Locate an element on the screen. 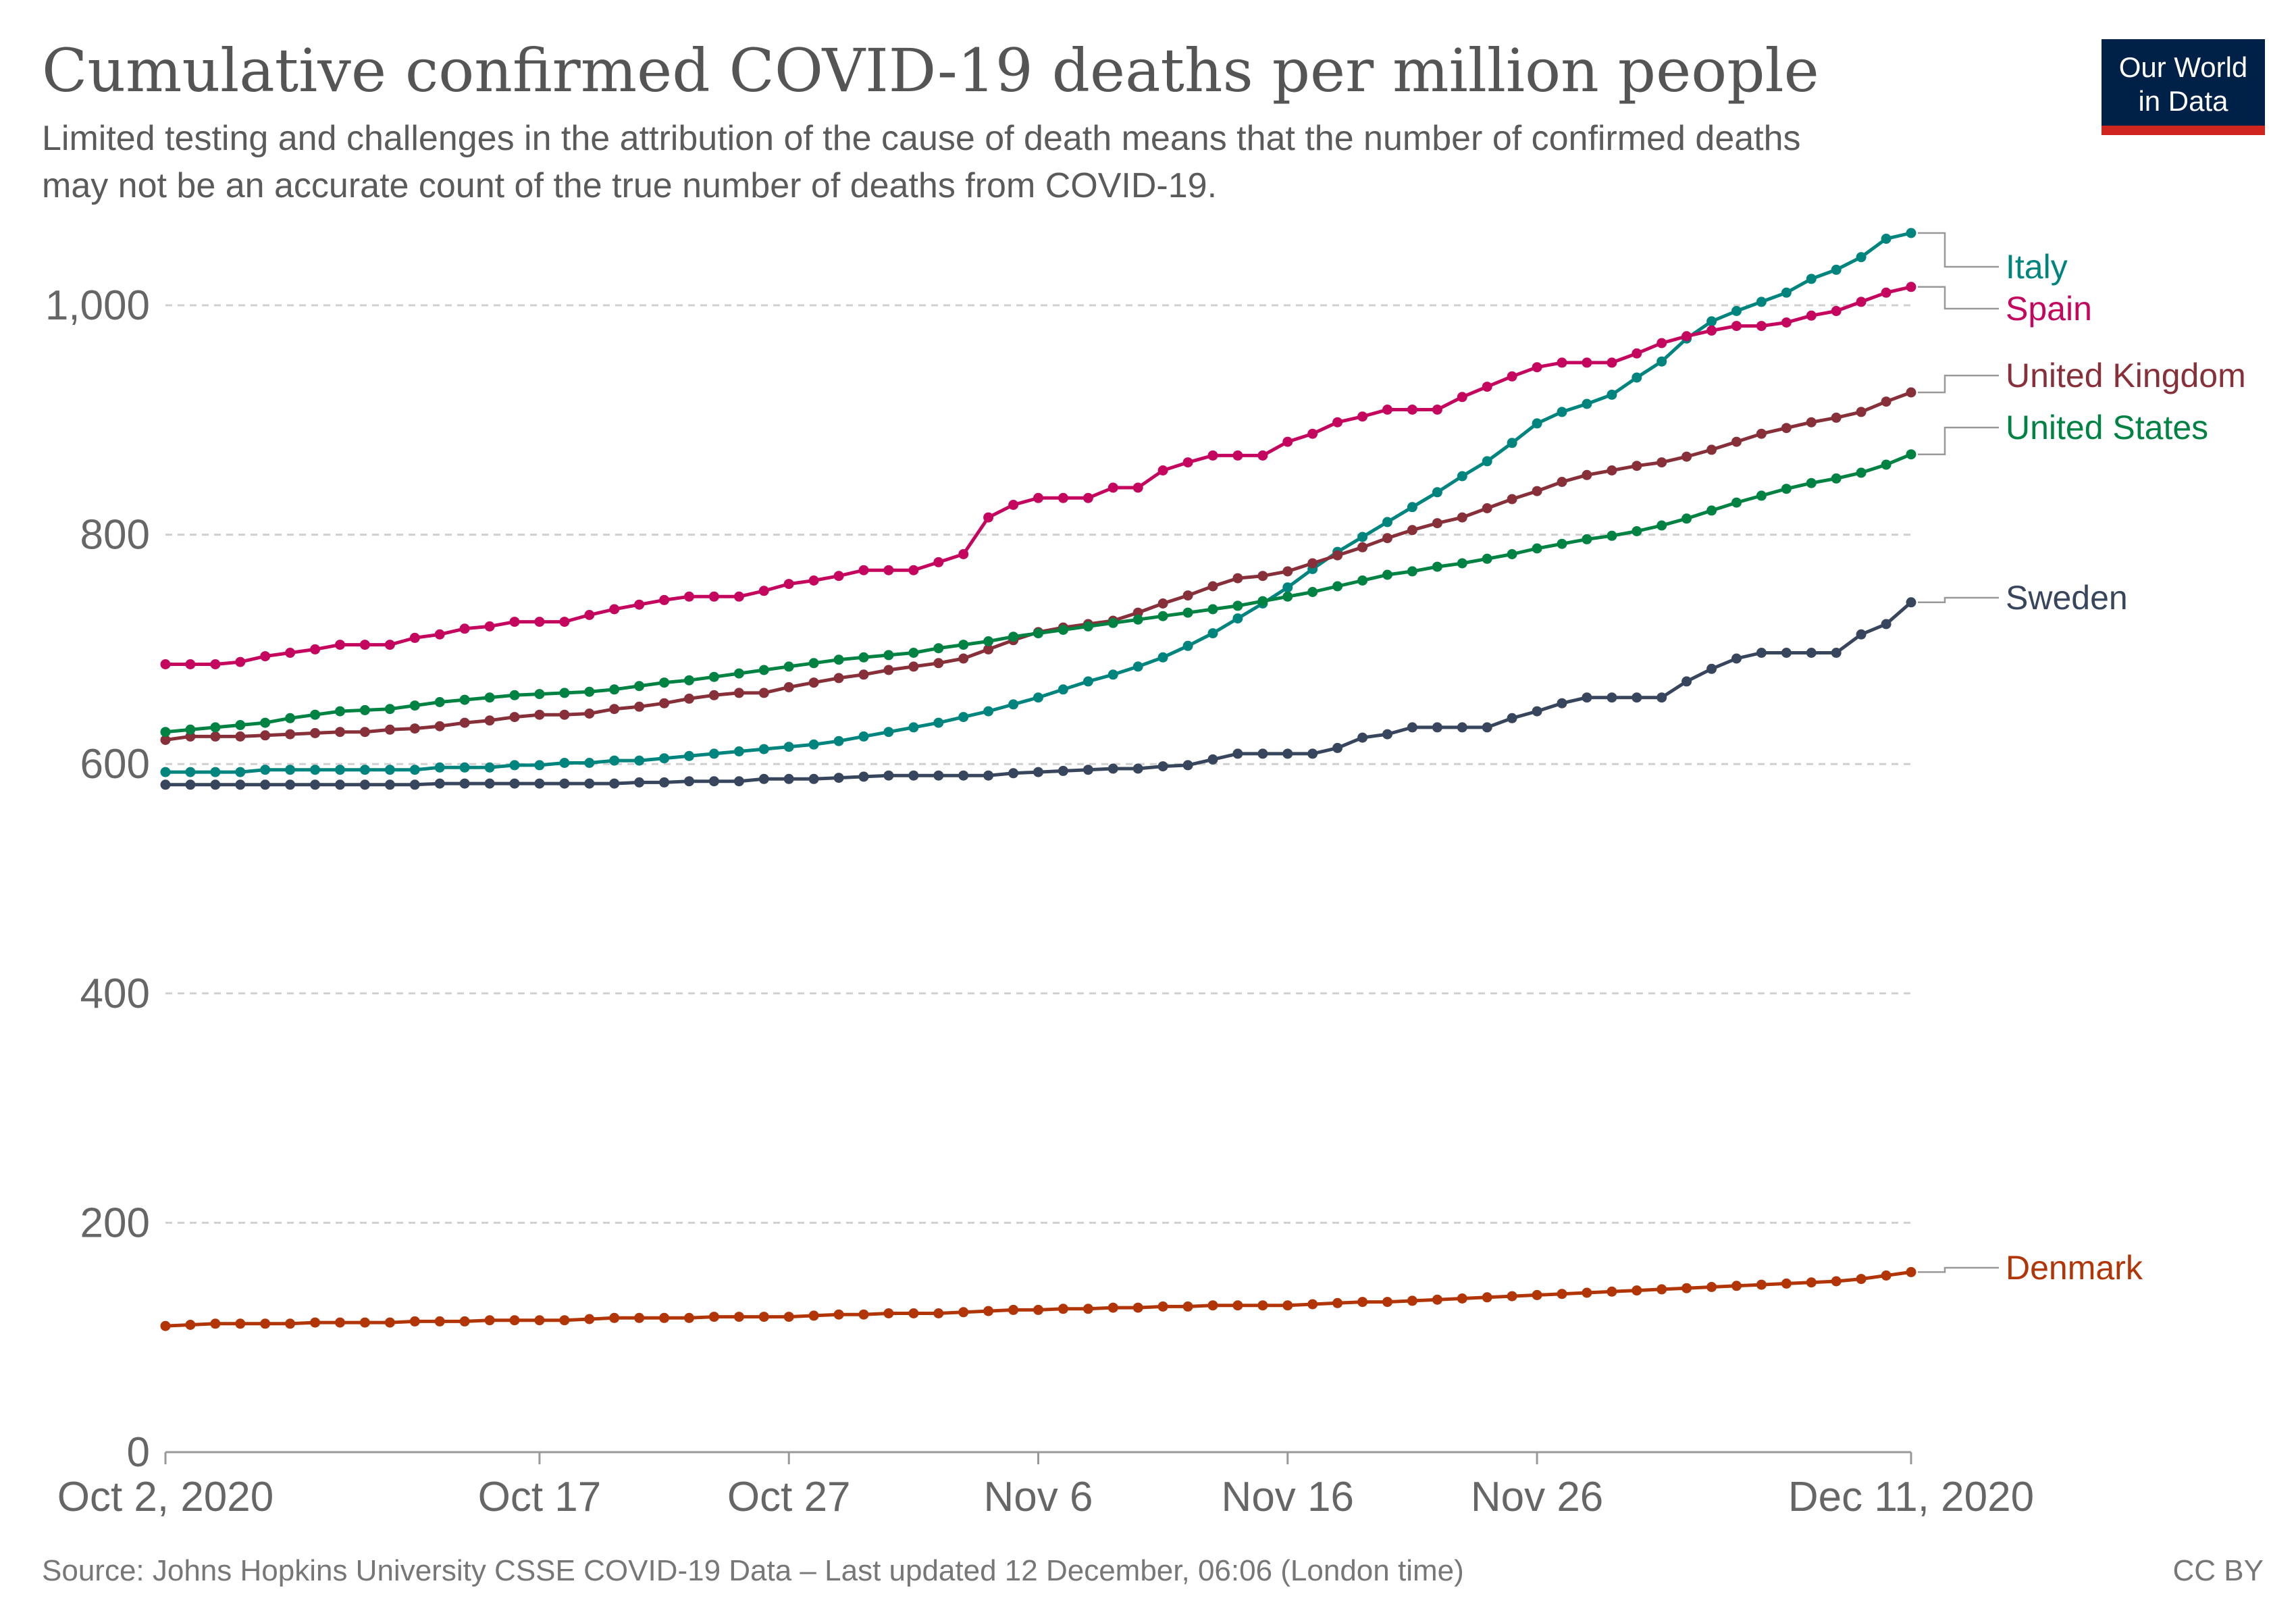 Image resolution: width=2296 pixels, height=1621 pixels. leader-line-united-kingdom is located at coordinates (1959, 384).